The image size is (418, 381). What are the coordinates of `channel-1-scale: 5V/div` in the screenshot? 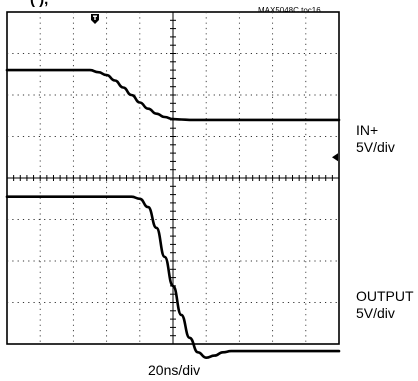 It's located at (375, 147).